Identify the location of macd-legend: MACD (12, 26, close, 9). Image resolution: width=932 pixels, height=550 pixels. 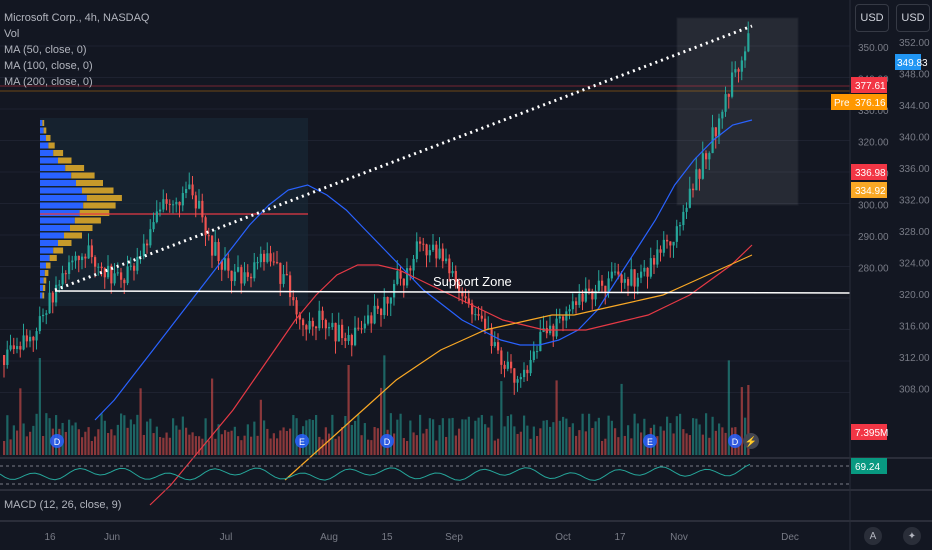
(63, 505).